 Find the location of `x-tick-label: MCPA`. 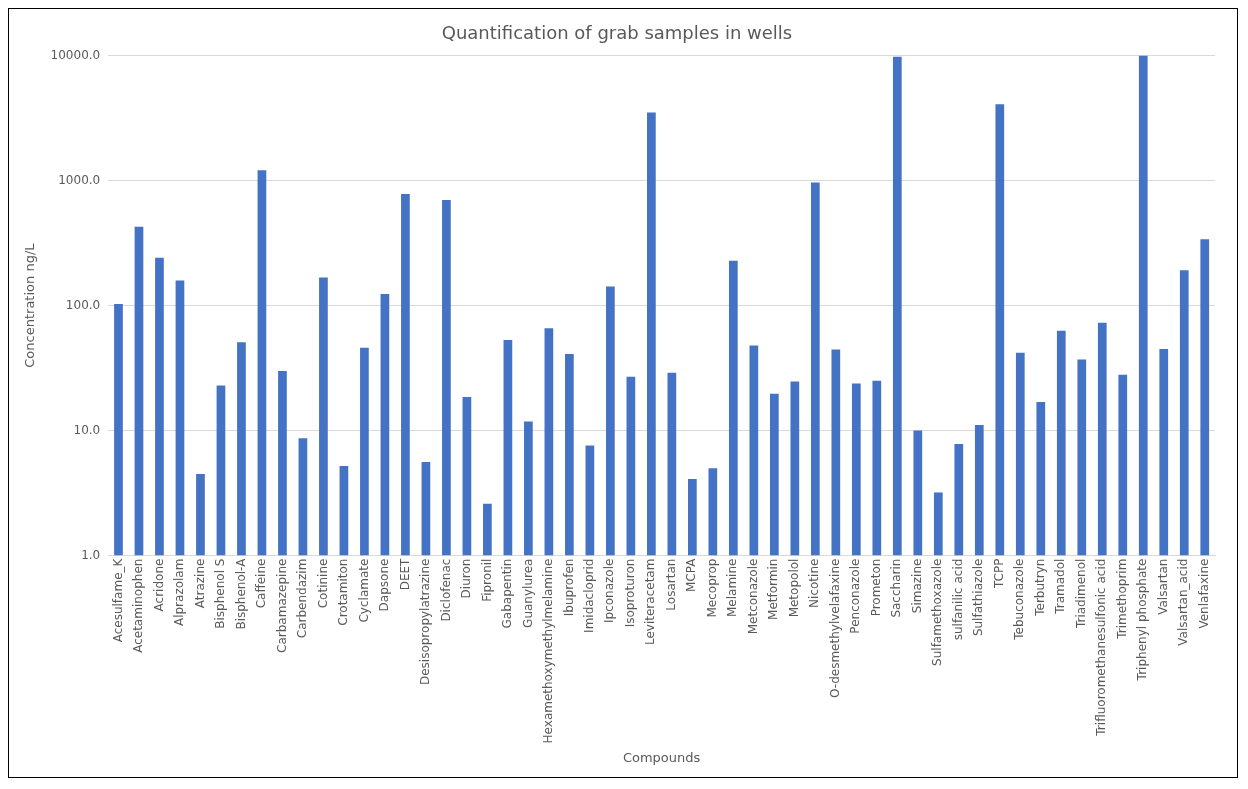

x-tick-label: MCPA is located at coordinates (691, 575).